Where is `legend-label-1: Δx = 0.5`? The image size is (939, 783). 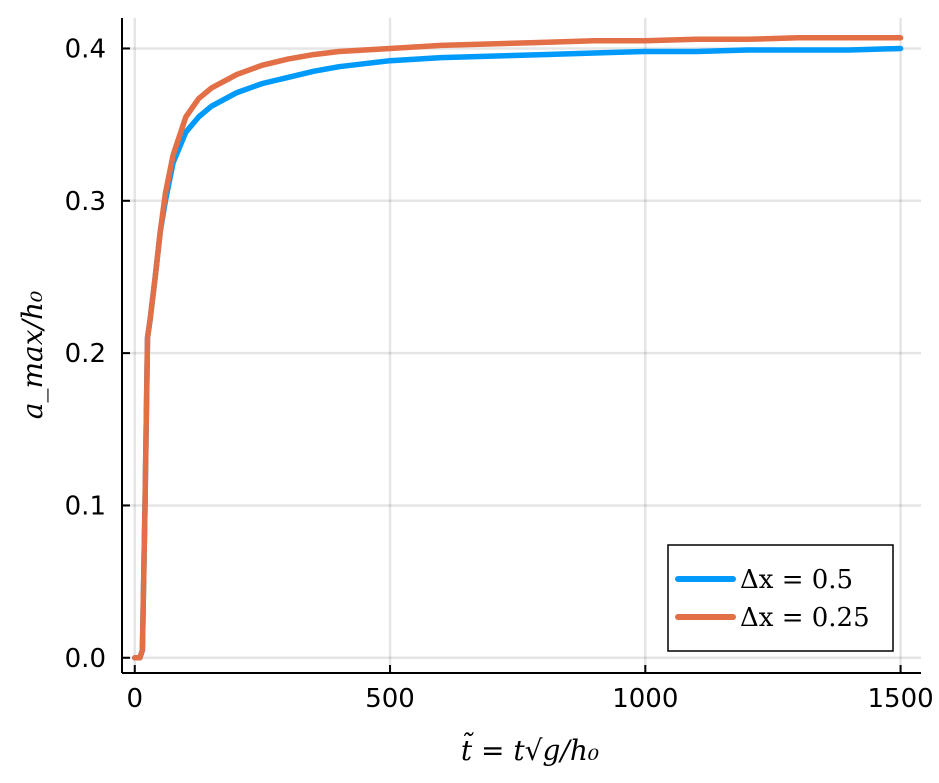
legend-label-1: Δx = 0.5 is located at coordinates (796, 580).